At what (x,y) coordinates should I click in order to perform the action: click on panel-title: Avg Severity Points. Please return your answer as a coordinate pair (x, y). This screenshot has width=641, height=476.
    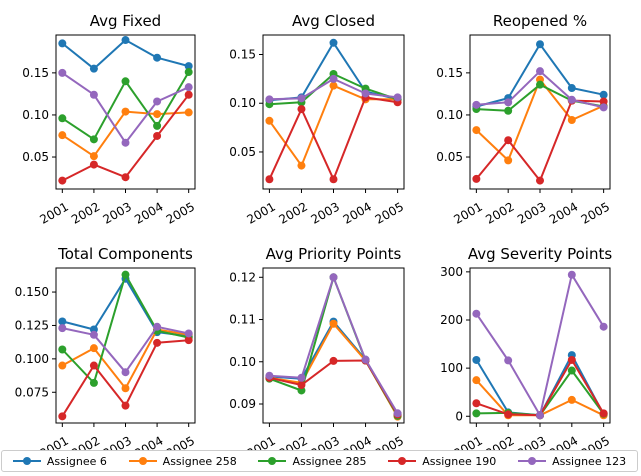
    Looking at the image, I should click on (540, 254).